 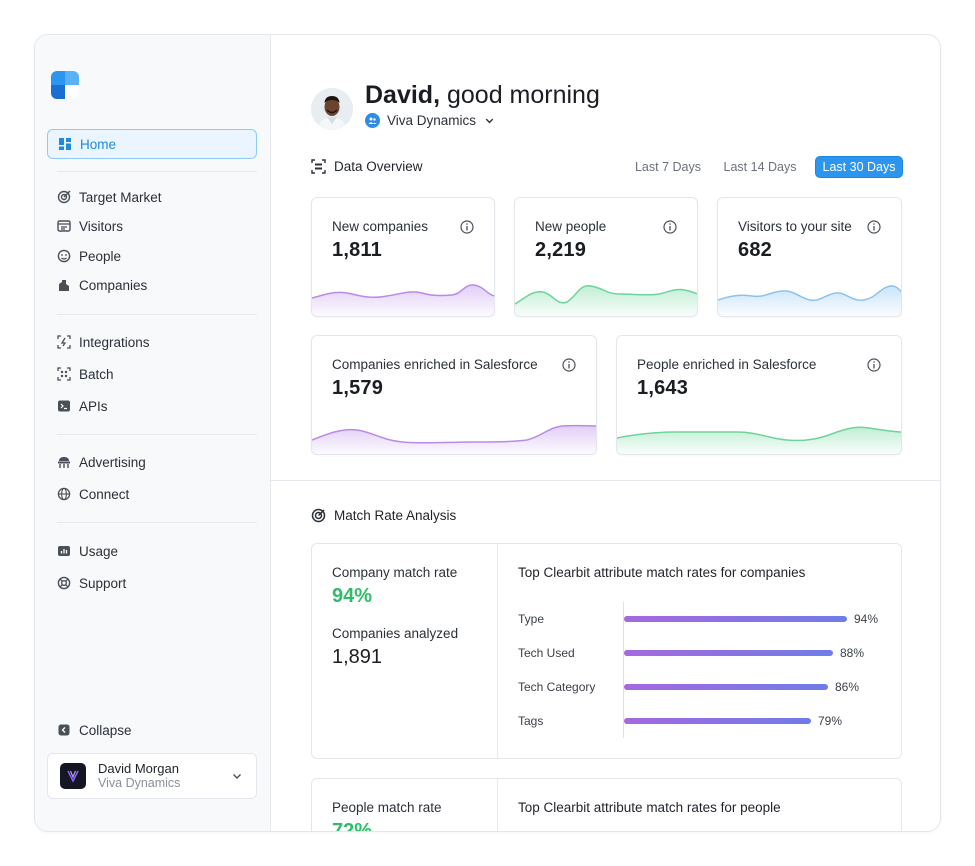 What do you see at coordinates (859, 167) in the screenshot?
I see `range-last-30-days: Last 30 Days` at bounding box center [859, 167].